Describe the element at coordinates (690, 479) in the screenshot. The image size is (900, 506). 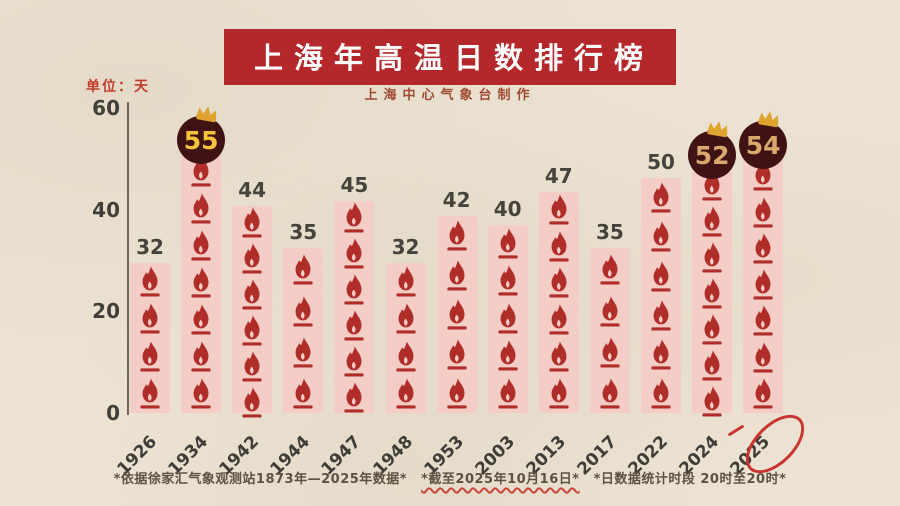
I see `footnote-period: *日数据统计时段 20时至20时*` at that location.